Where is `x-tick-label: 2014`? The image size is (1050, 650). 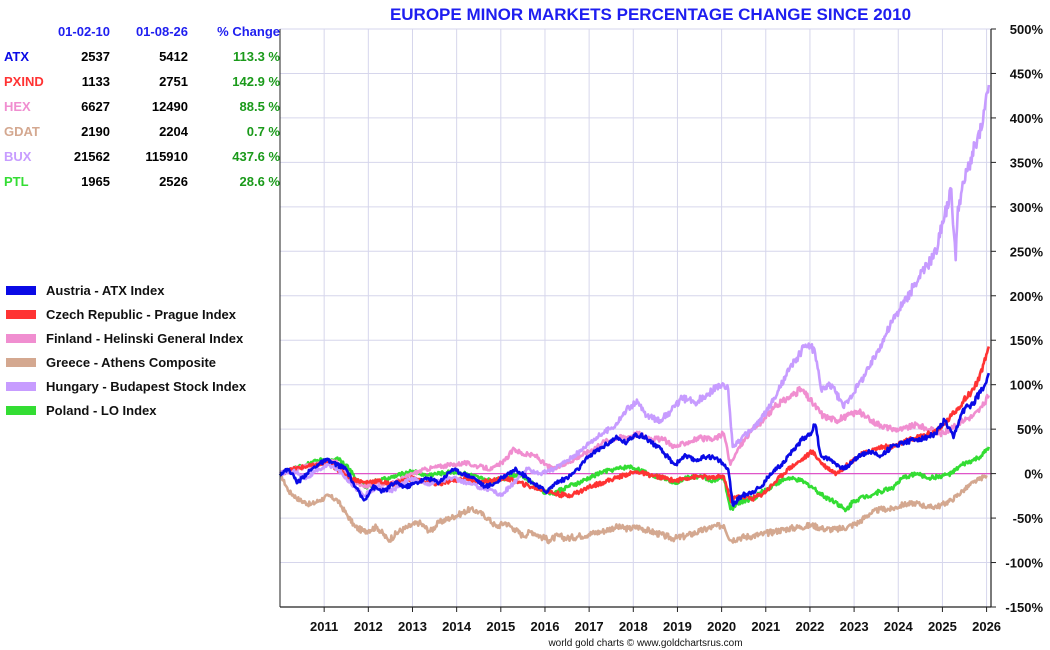 x-tick-label: 2014 is located at coordinates (457, 626).